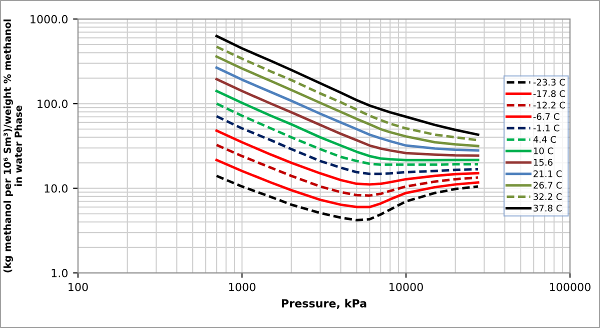 This screenshot has height=328, width=600. What do you see at coordinates (570, 287) in the screenshot?
I see `x-tick-label: 100000` at bounding box center [570, 287].